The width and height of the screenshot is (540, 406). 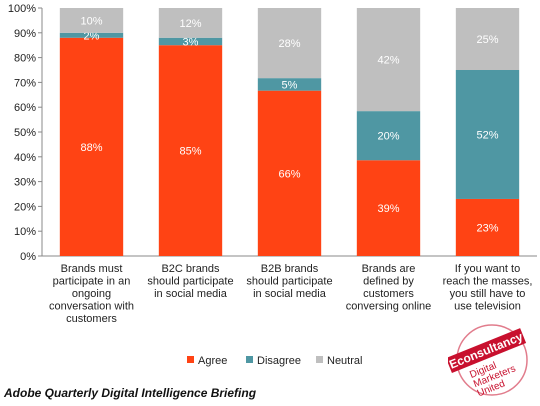 I want to click on data-label-agree: 85%, so click(x=190, y=152).